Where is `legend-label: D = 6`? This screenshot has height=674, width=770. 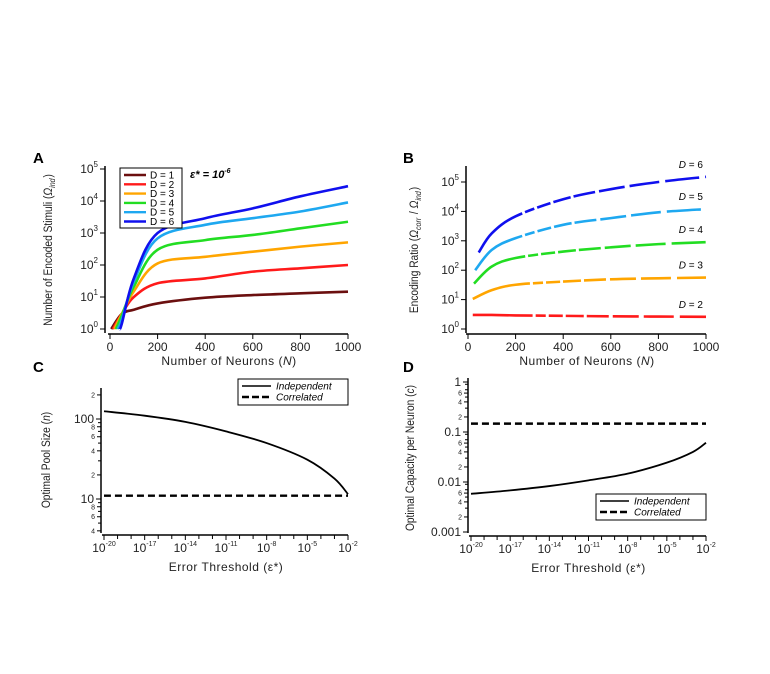 legend-label: D = 6 is located at coordinates (162, 222).